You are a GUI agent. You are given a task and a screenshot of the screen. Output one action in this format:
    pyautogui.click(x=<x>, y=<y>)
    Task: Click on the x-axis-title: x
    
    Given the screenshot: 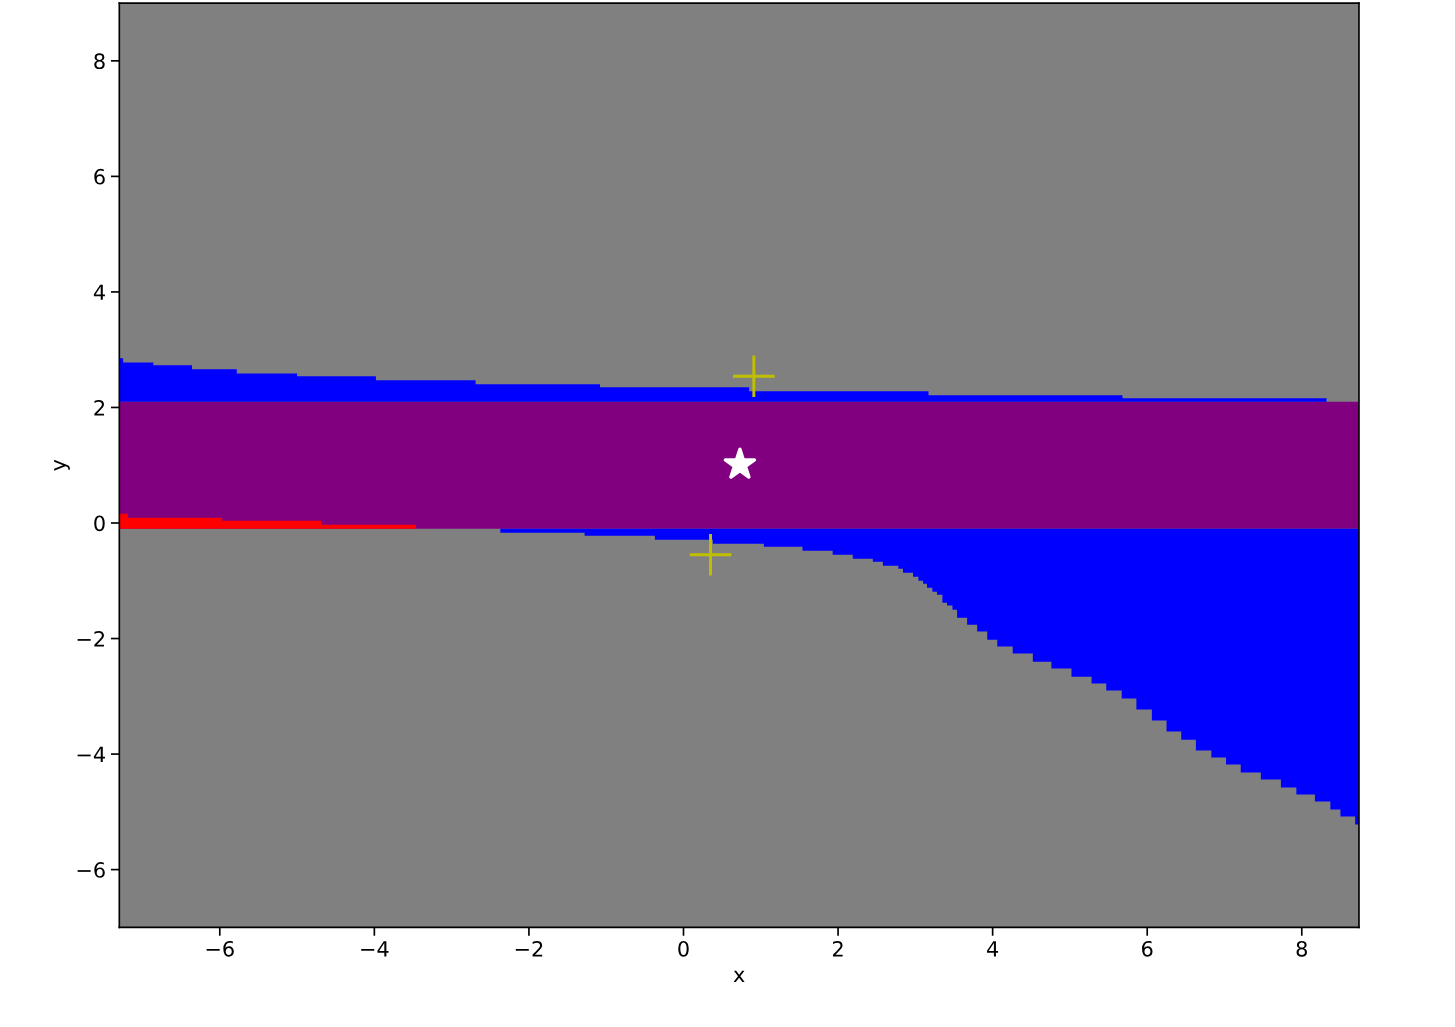 What is the action you would take?
    pyautogui.click(x=739, y=976)
    